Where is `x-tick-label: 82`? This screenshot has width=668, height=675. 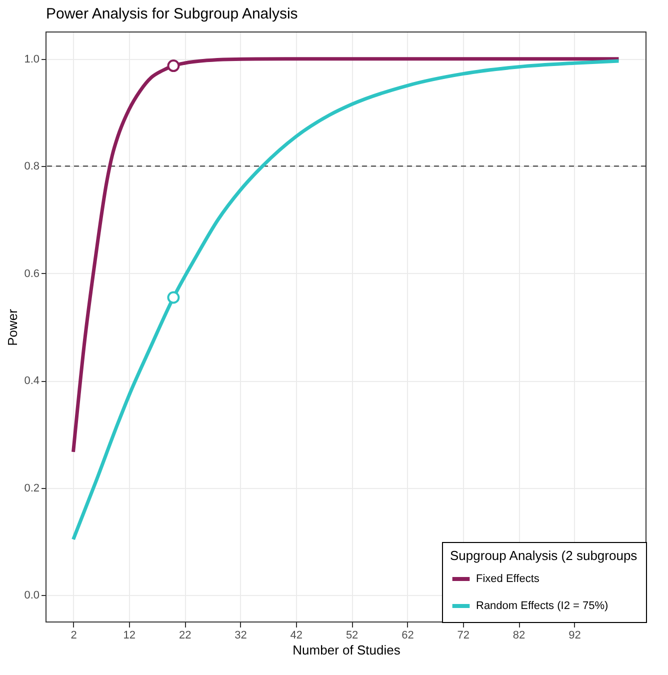
x-tick-label: 82 is located at coordinates (519, 636).